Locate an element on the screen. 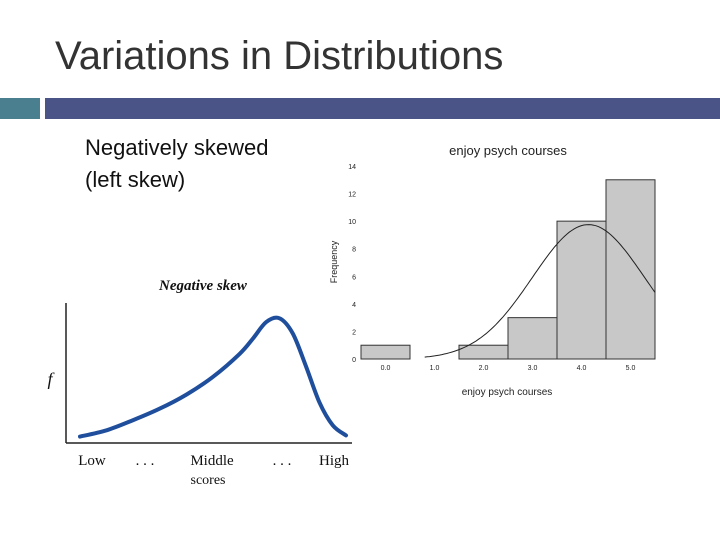 The image size is (720, 540). bullet-line-1: Negatively skewed is located at coordinates (177, 147).